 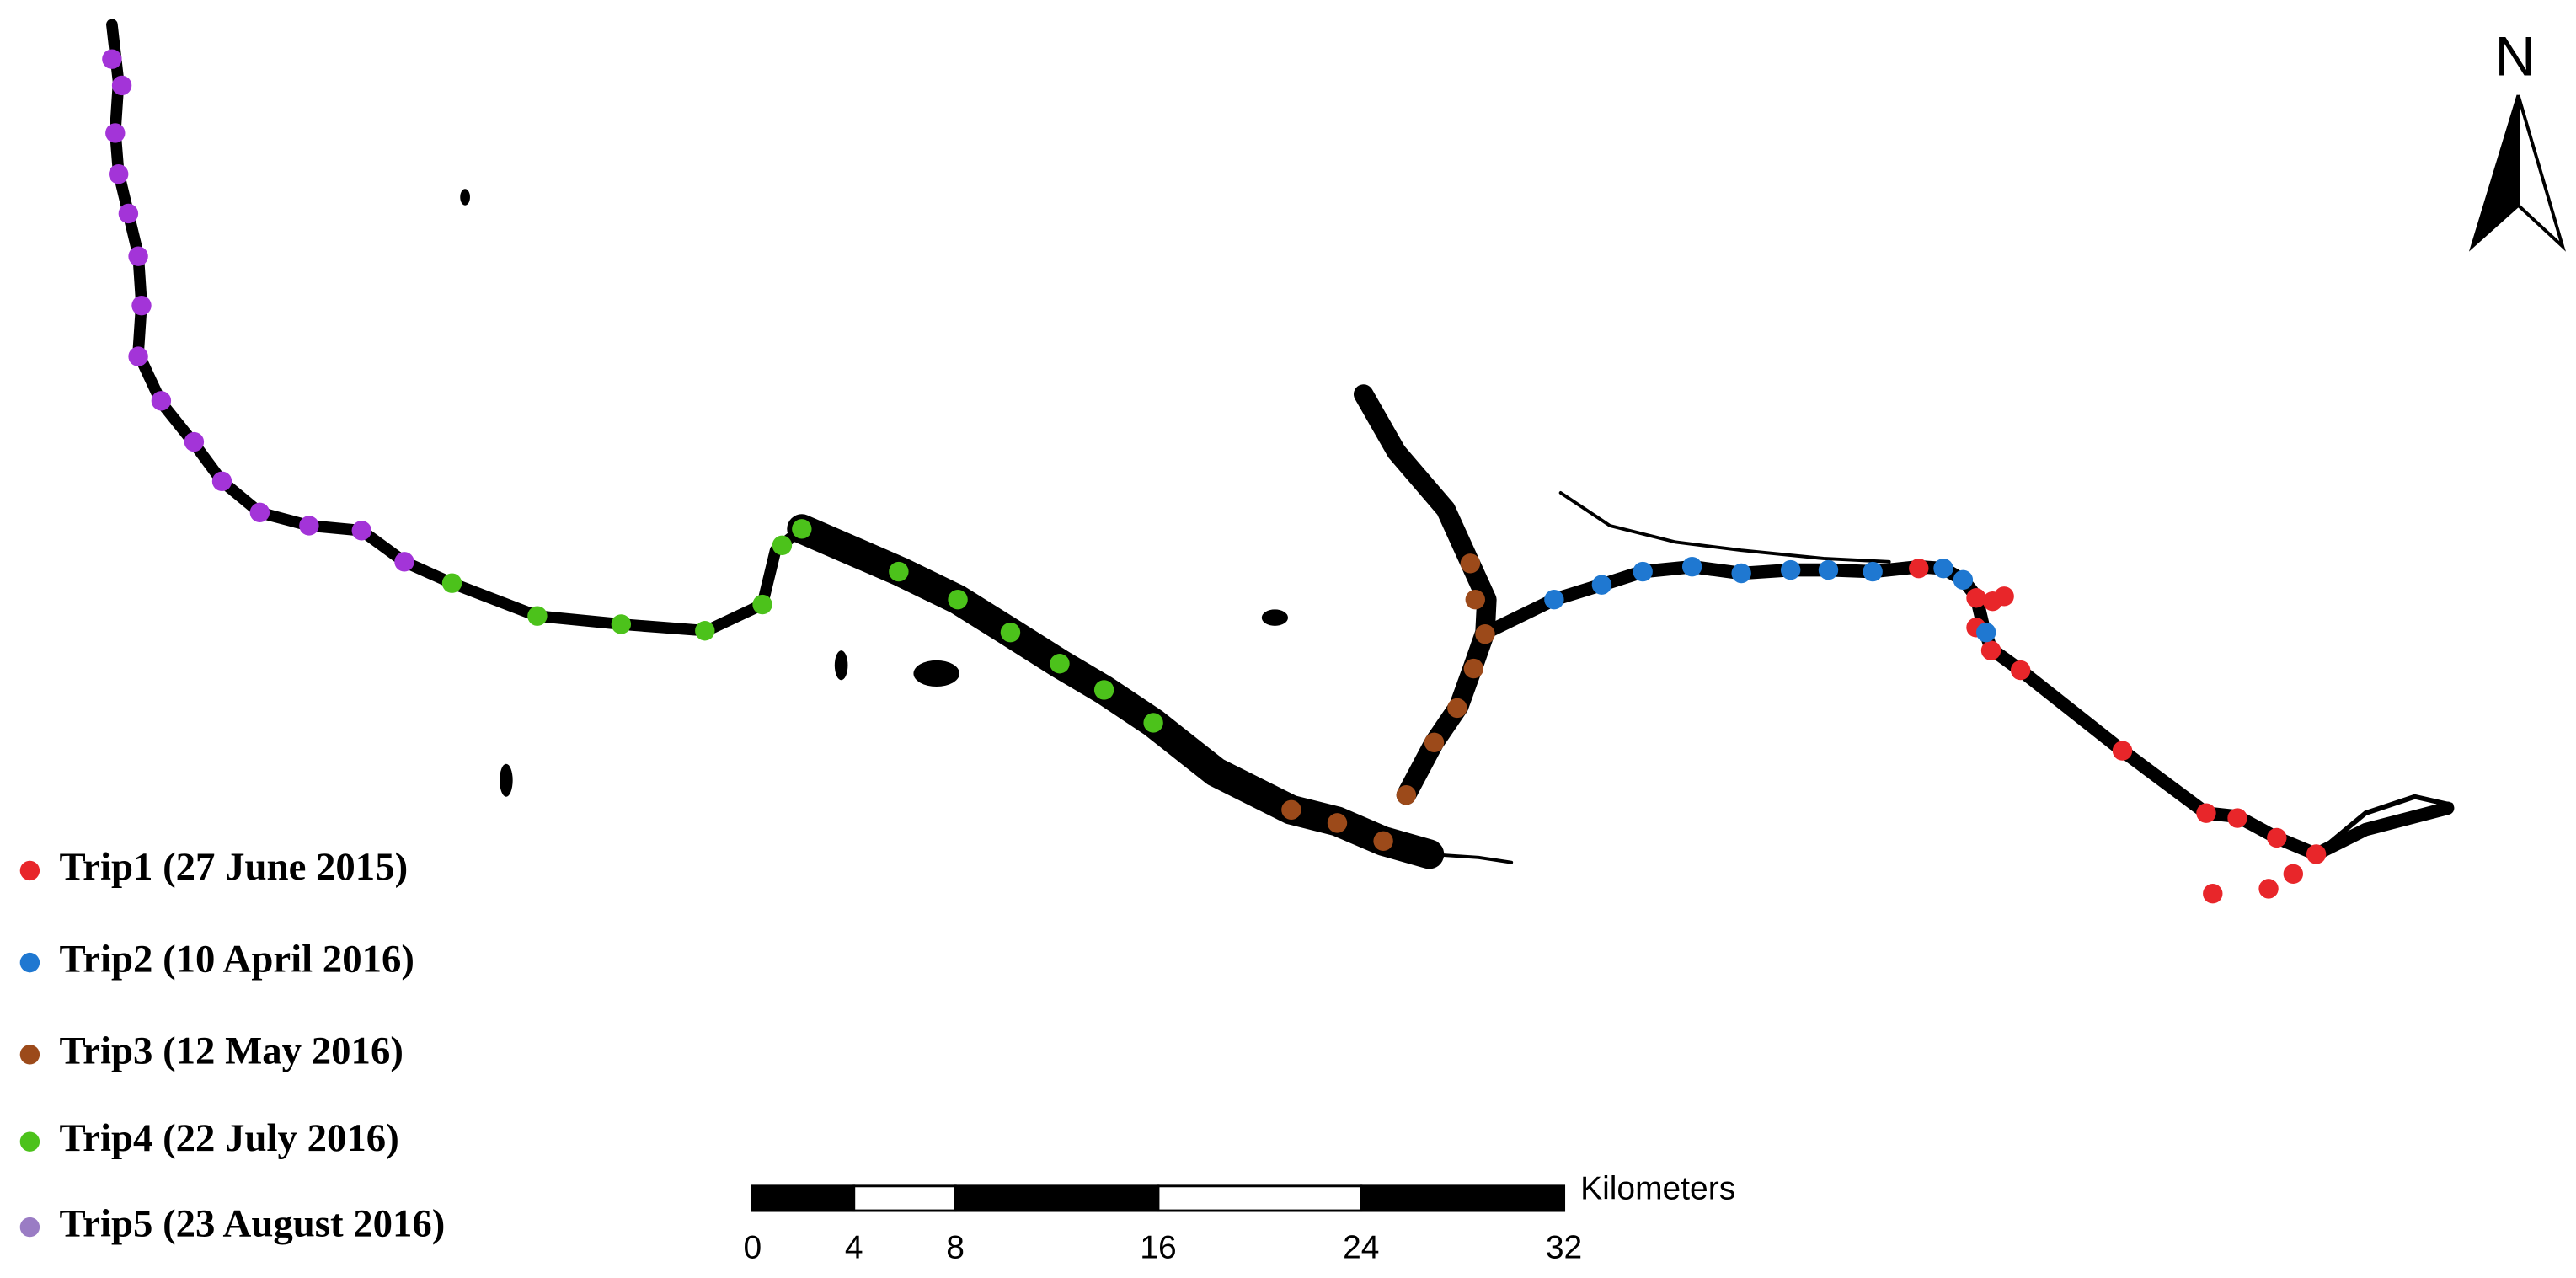 I want to click on north-label: N, so click(x=2515, y=57).